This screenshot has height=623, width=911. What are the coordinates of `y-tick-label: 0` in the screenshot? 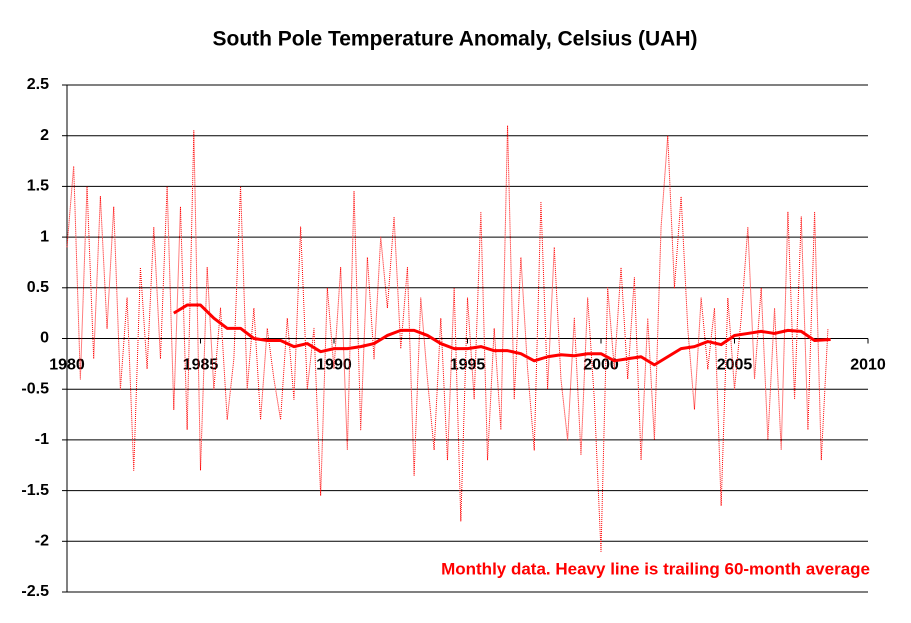 It's located at (44, 338).